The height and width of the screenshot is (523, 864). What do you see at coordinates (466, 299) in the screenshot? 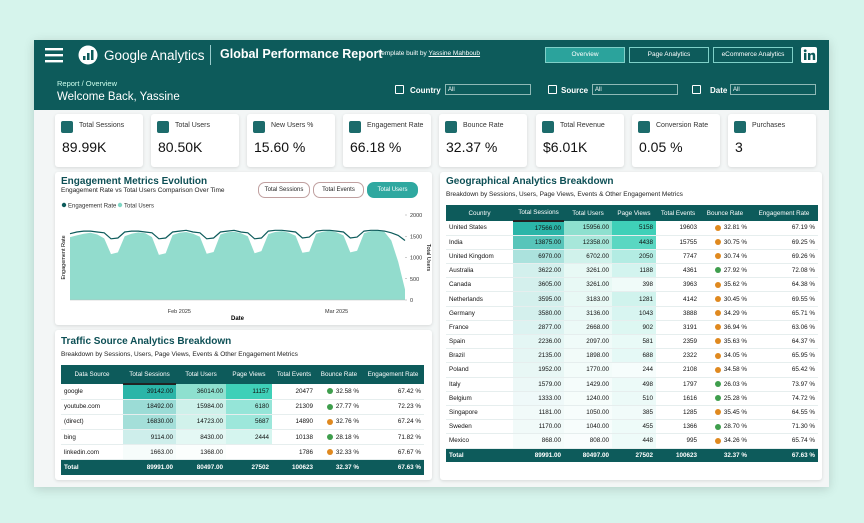
I see `cell-text: Netherlands` at bounding box center [466, 299].